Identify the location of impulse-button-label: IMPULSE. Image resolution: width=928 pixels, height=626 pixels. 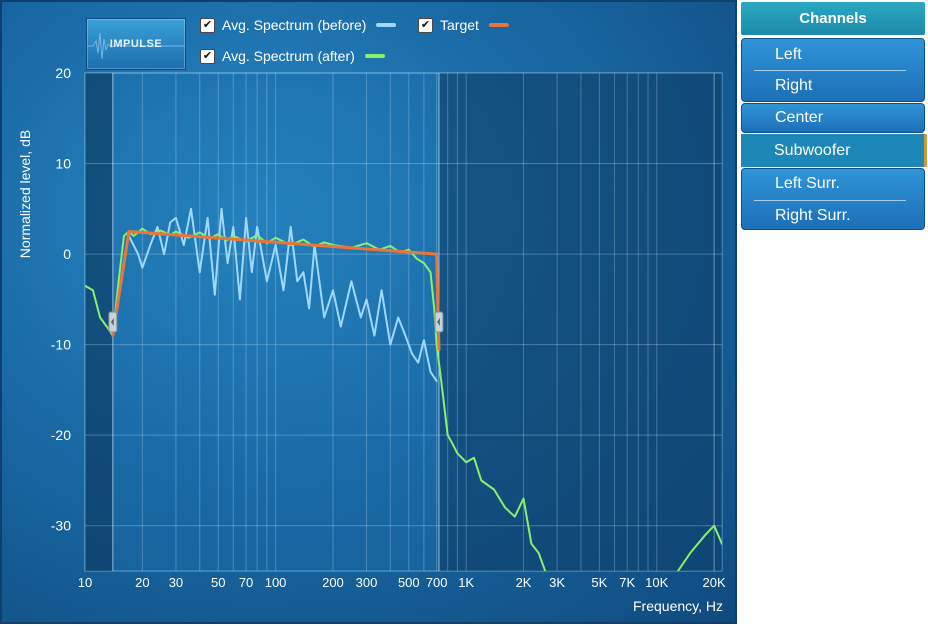
(136, 44).